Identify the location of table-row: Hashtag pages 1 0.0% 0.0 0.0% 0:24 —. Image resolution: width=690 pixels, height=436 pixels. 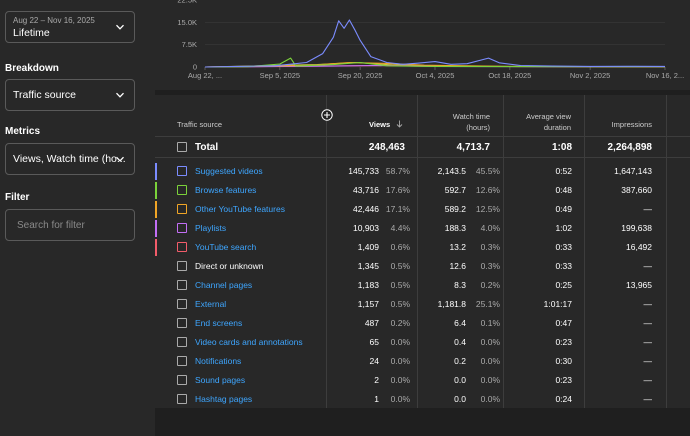
(422, 399).